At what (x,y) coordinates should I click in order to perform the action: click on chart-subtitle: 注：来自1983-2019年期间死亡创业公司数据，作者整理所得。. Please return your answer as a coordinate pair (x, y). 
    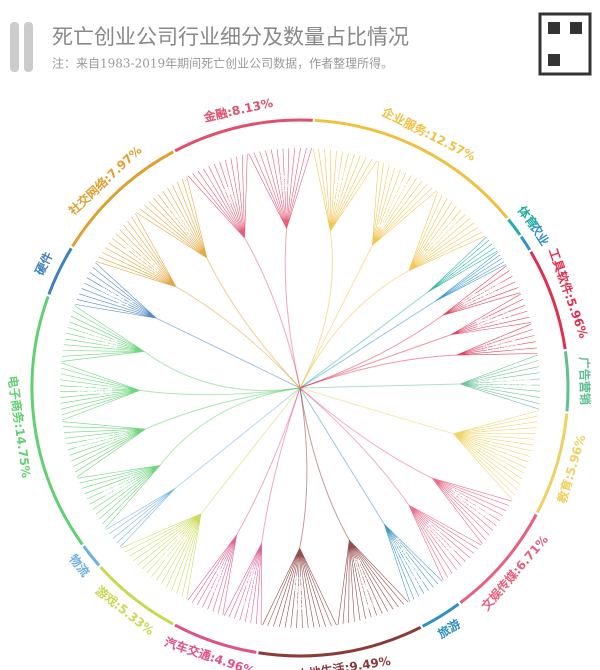
    Looking at the image, I should click on (222, 63).